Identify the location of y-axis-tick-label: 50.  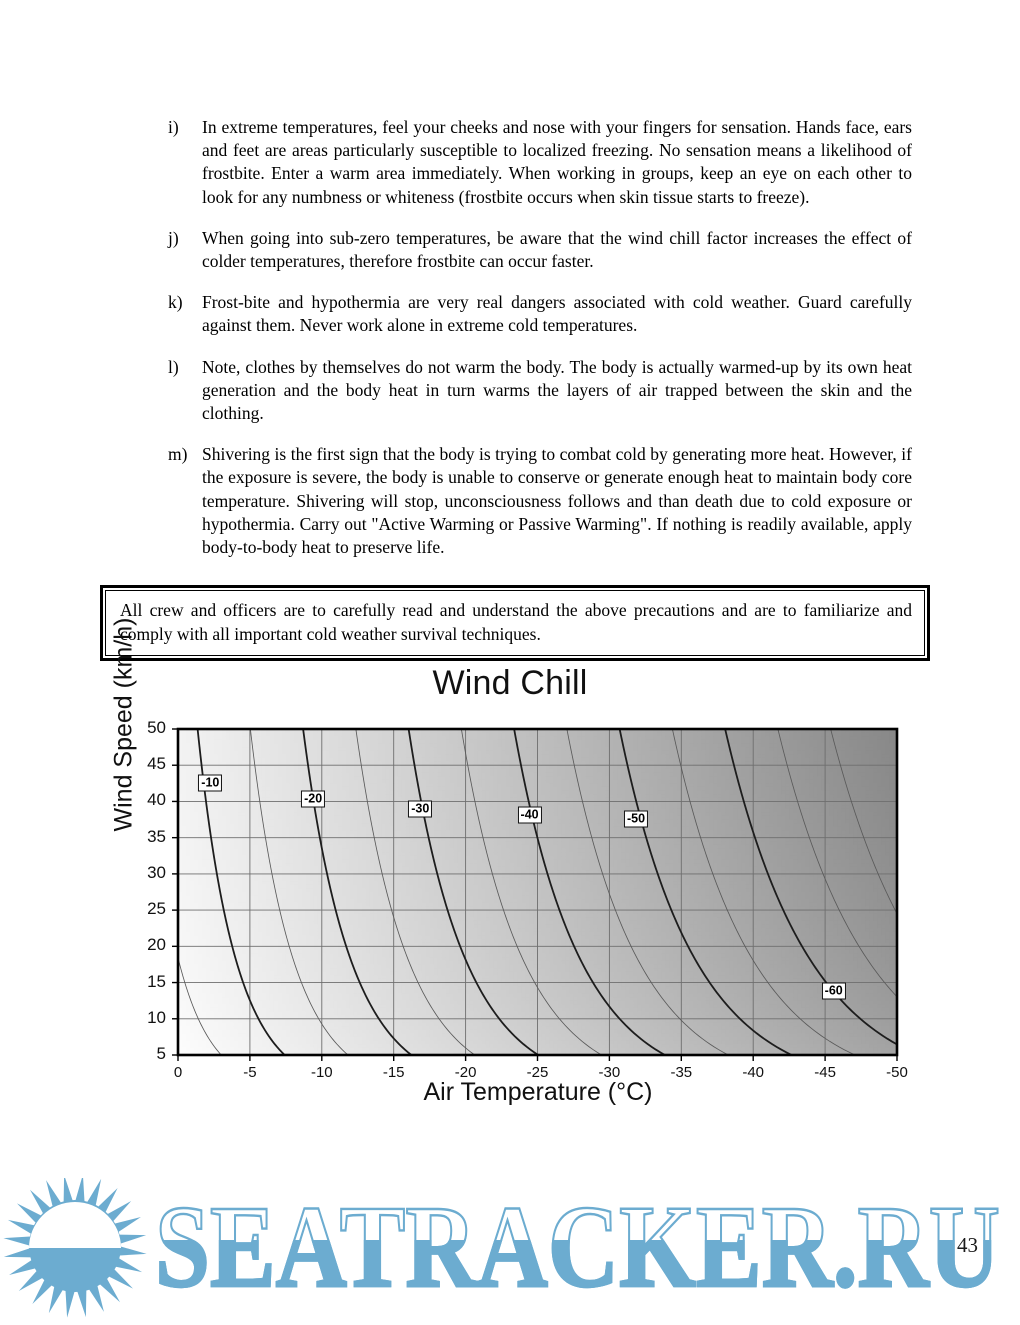
(143, 728).